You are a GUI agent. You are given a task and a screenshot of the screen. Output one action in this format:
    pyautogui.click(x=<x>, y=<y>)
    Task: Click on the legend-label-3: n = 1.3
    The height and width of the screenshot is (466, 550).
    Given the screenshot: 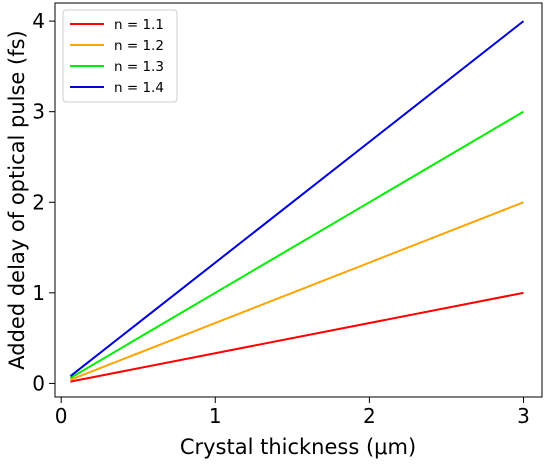 What is the action you would take?
    pyautogui.click(x=139, y=67)
    